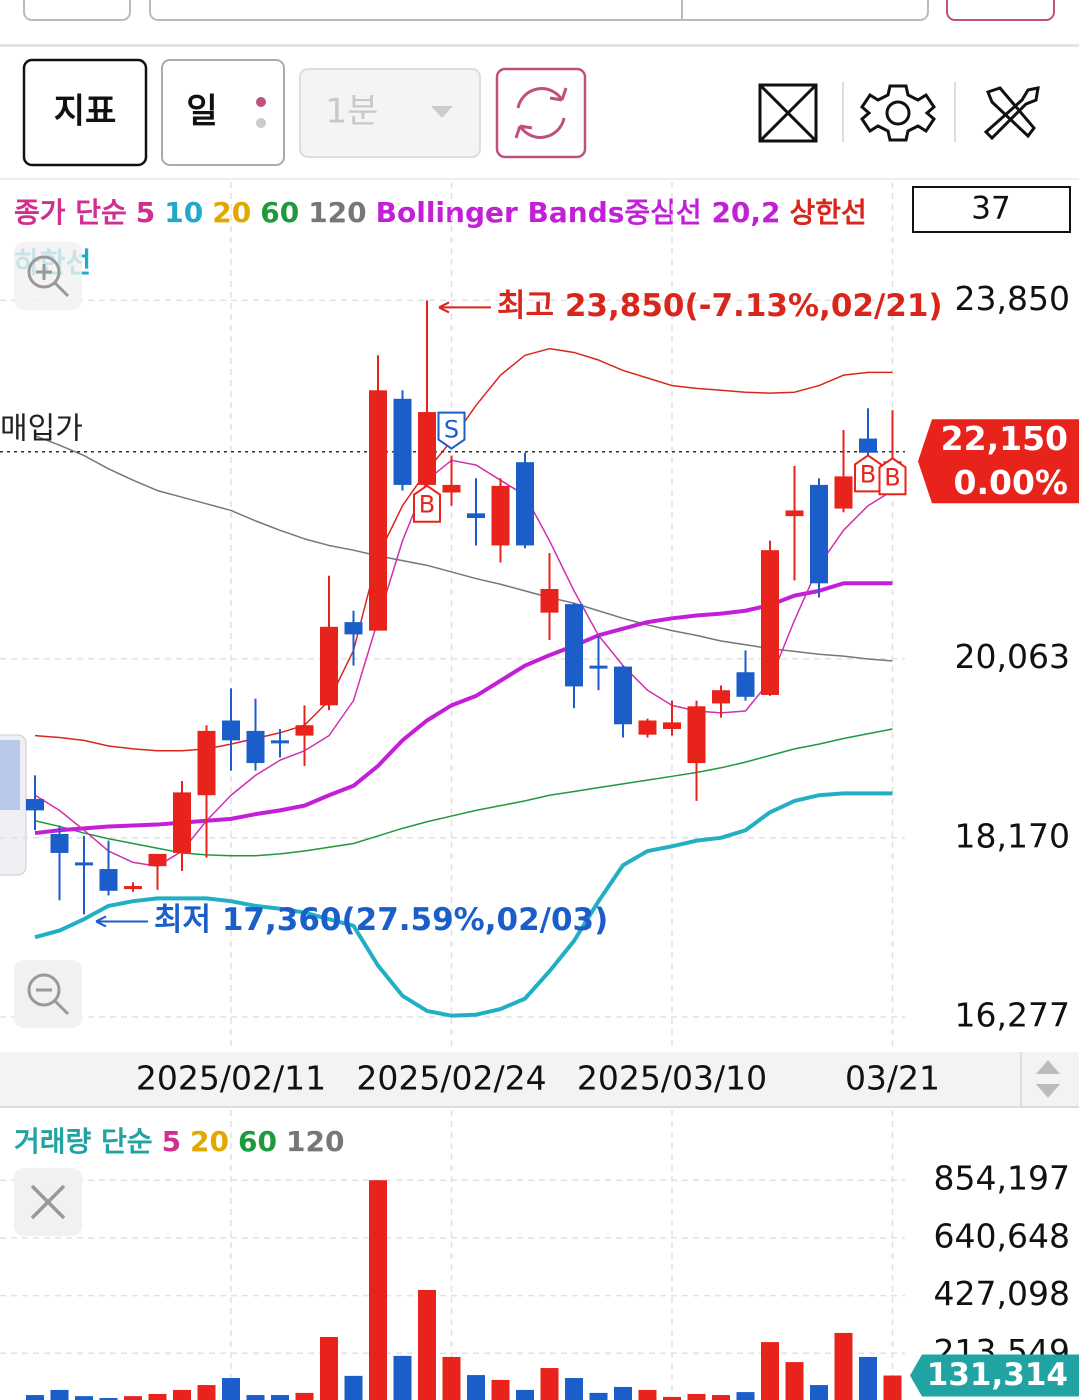 The height and width of the screenshot is (1400, 1079). What do you see at coordinates (828, 212) in the screenshot?
I see `legend-entry: 상한선` at bounding box center [828, 212].